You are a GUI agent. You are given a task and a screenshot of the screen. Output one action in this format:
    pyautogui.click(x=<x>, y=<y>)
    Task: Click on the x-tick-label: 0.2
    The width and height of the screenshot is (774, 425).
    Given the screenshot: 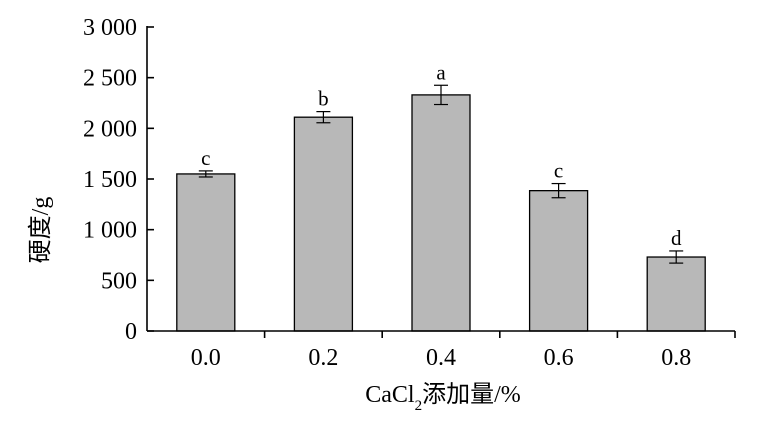 What is the action you would take?
    pyautogui.click(x=323, y=358)
    